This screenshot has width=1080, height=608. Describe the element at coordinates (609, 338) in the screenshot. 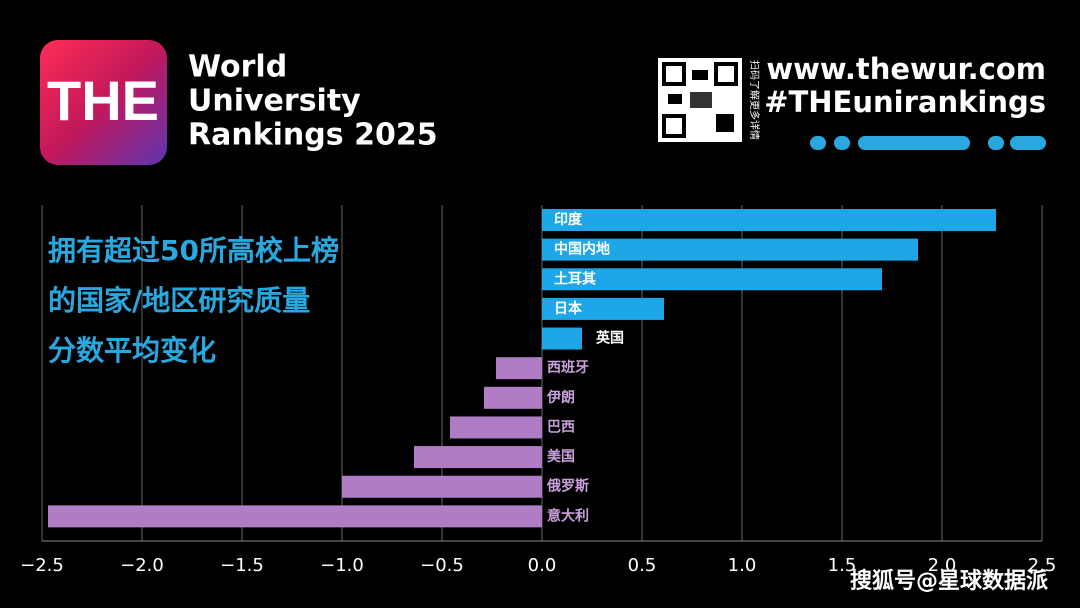

I see `category-label: 英国` at that location.